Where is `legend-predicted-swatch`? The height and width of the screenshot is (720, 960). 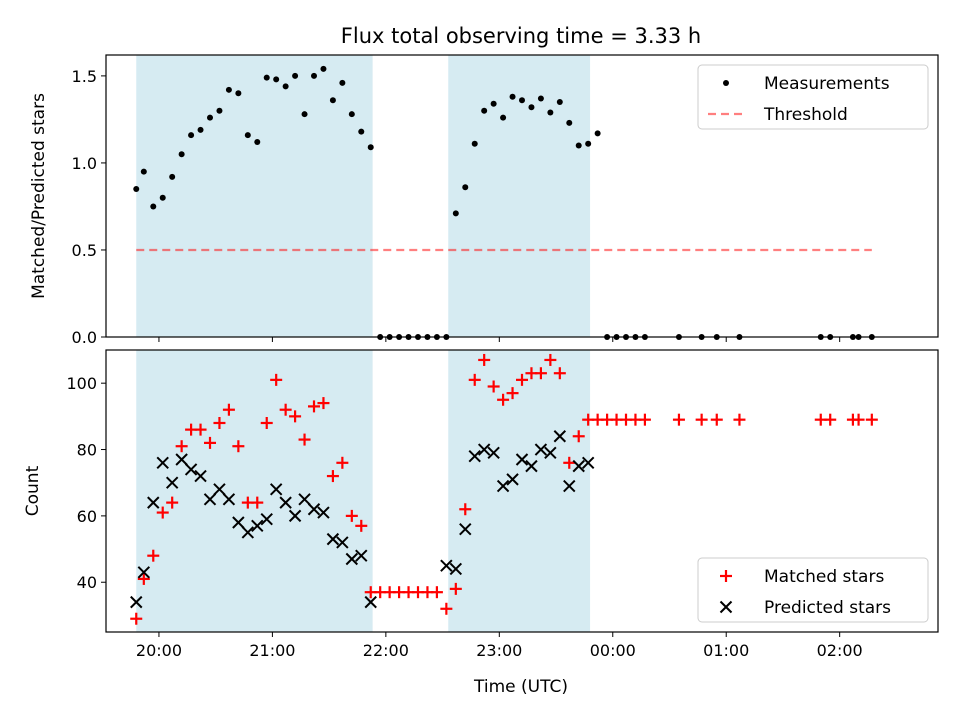
legend-predicted-swatch is located at coordinates (726, 607).